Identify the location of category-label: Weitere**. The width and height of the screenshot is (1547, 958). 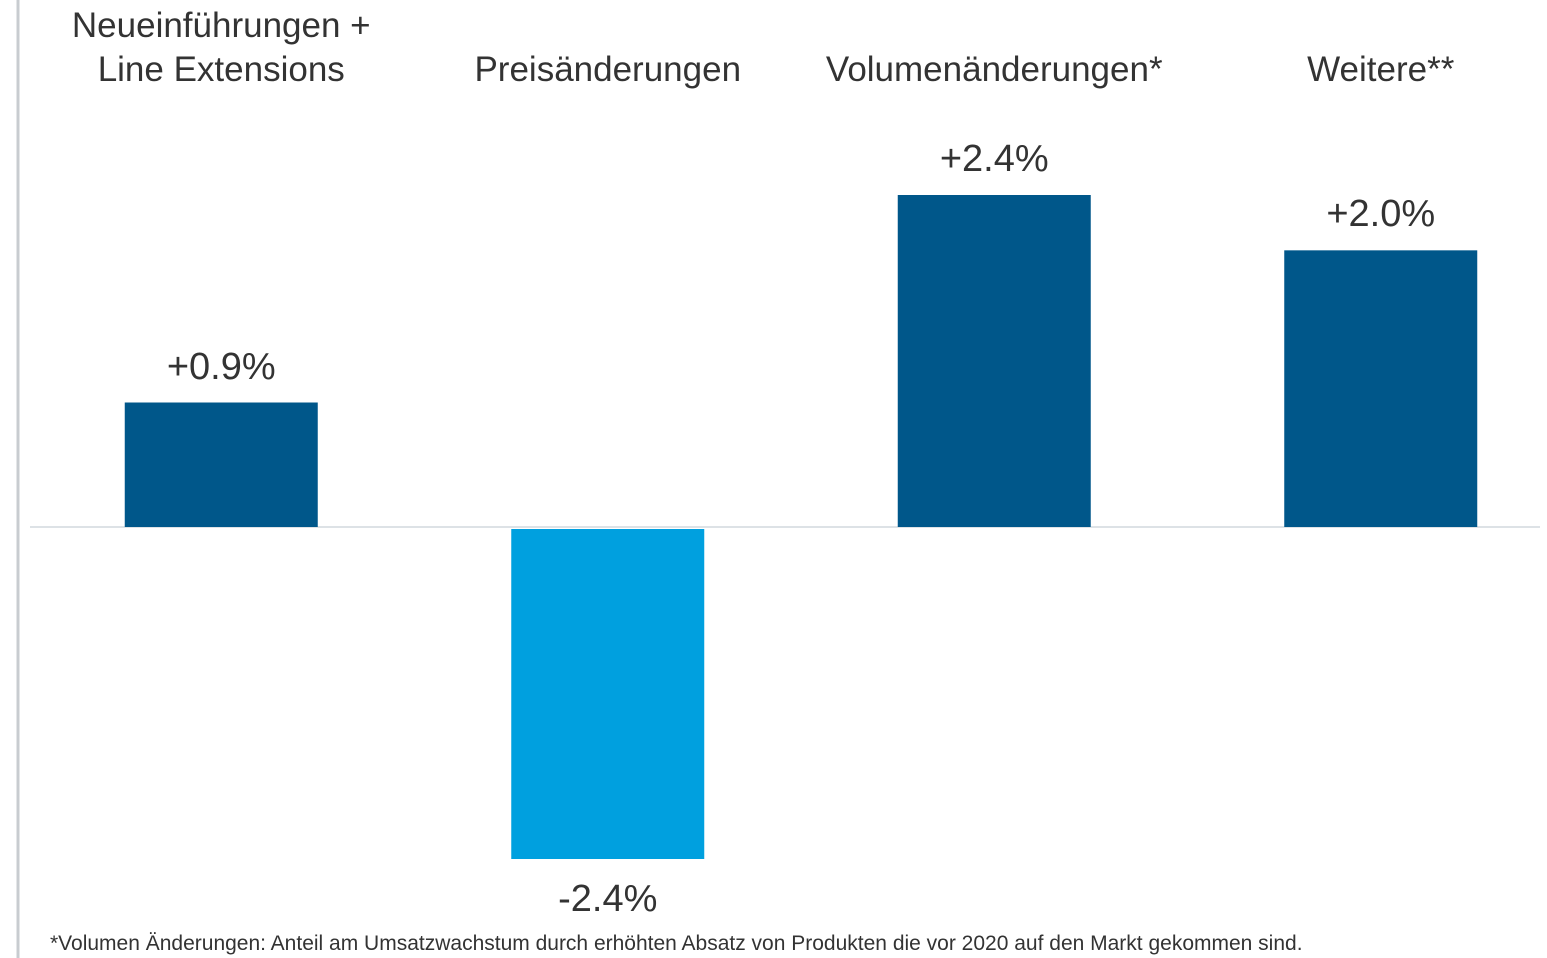
(1381, 69).